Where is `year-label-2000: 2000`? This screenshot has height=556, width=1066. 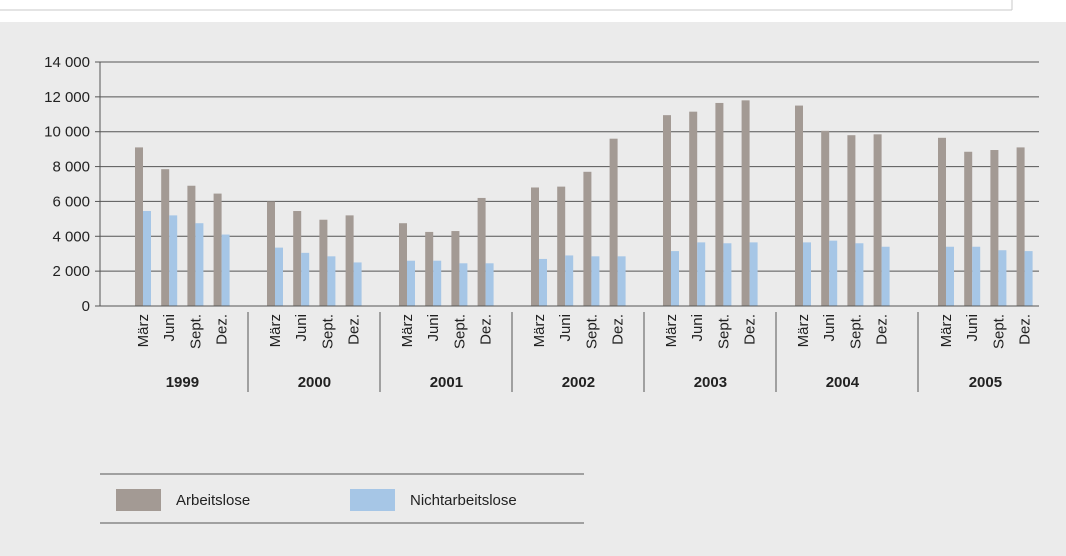 year-label-2000: 2000 is located at coordinates (314, 382).